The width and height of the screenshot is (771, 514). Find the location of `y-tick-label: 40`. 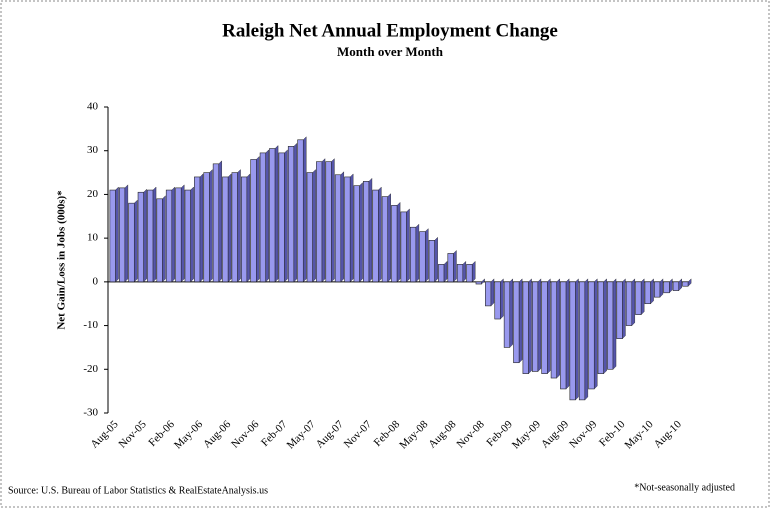

y-tick-label: 40 is located at coordinates (93, 107).